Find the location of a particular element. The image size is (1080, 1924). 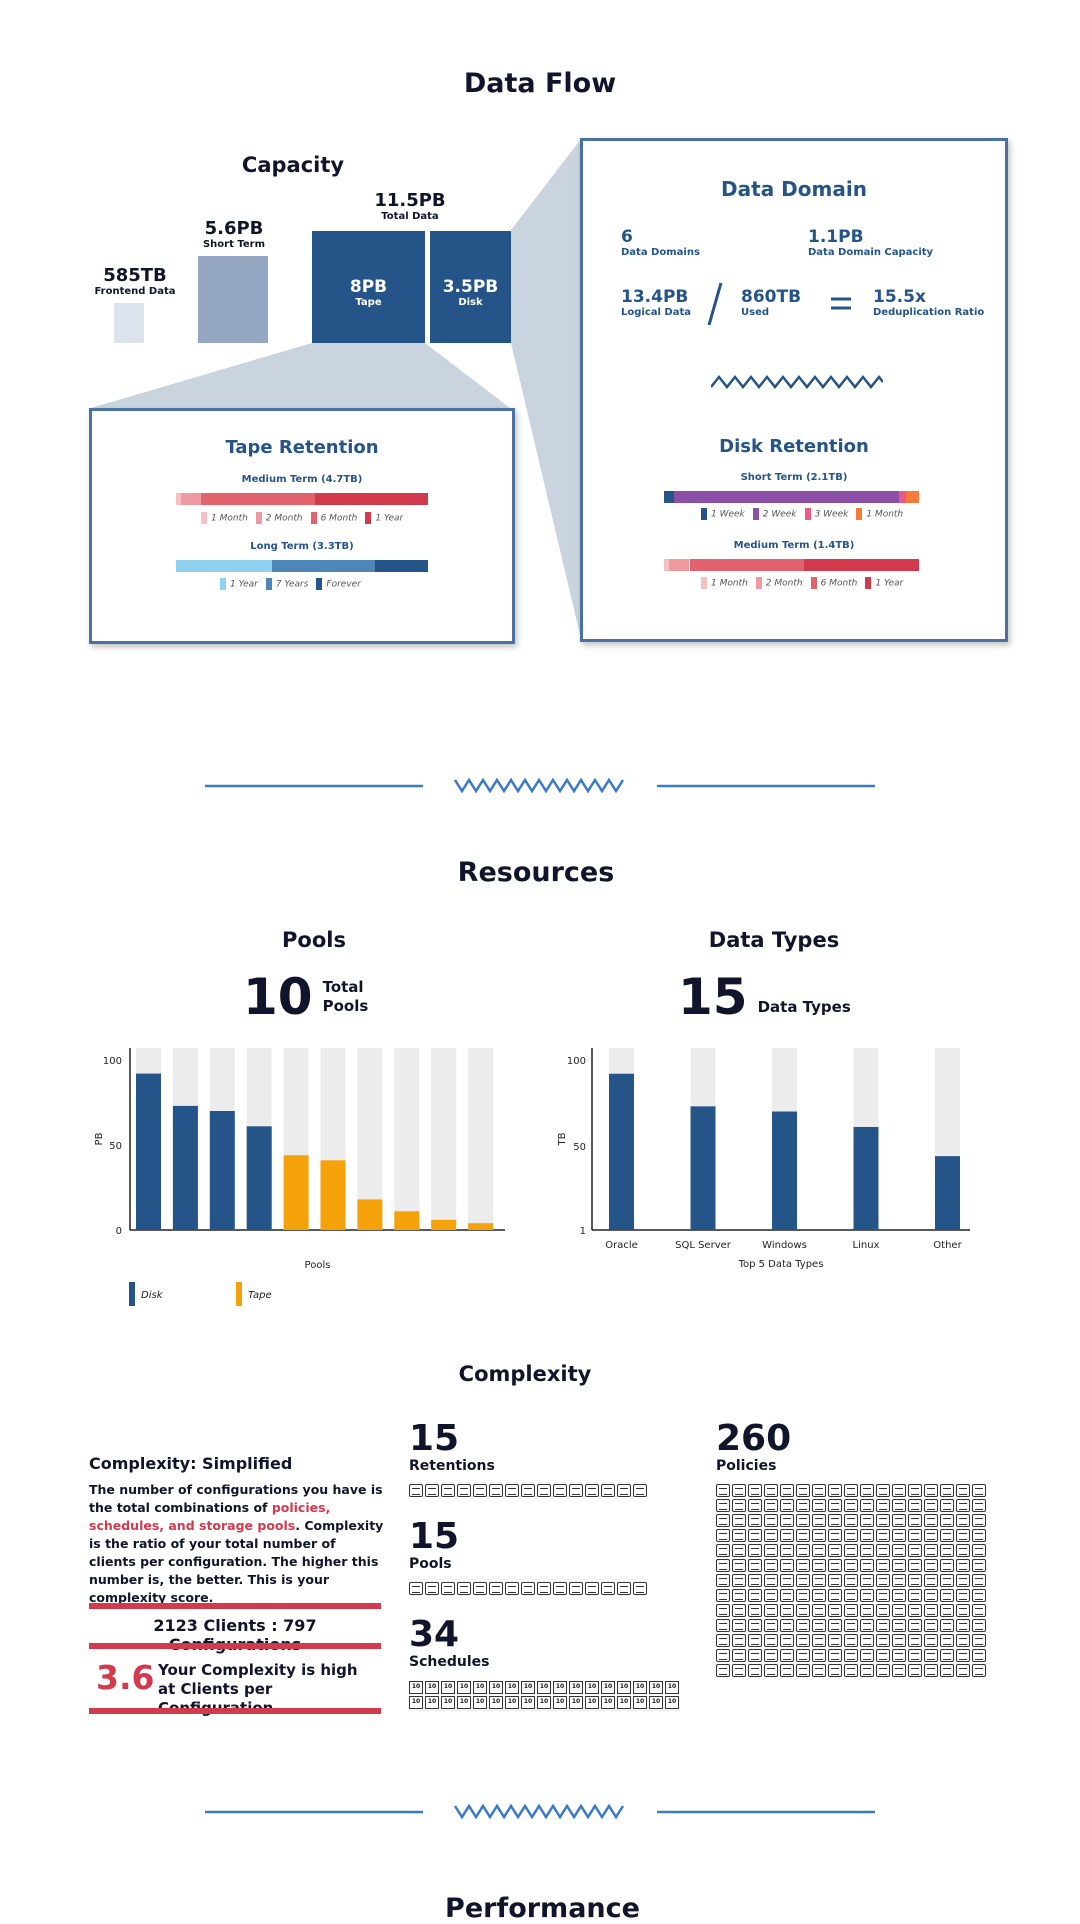

equals-icon is located at coordinates (841, 303).